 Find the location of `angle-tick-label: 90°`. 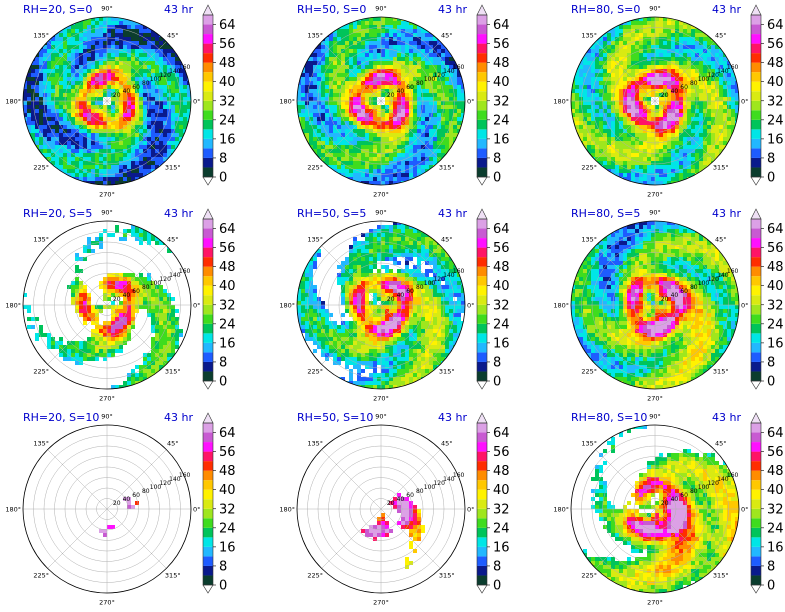

angle-tick-label: 90° is located at coordinates (655, 9).